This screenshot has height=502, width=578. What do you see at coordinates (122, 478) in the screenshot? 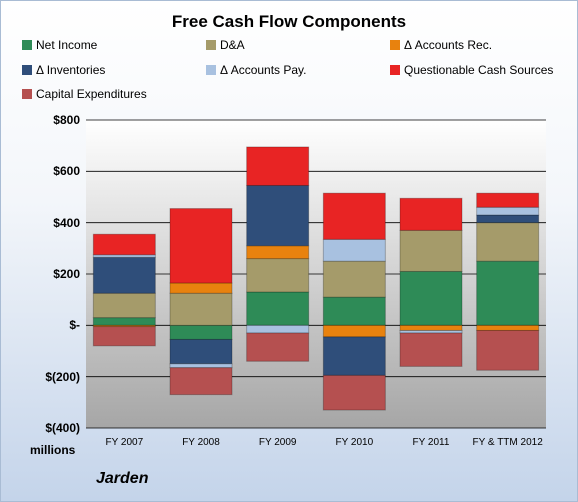
I see `company-name: Jarden` at bounding box center [122, 478].